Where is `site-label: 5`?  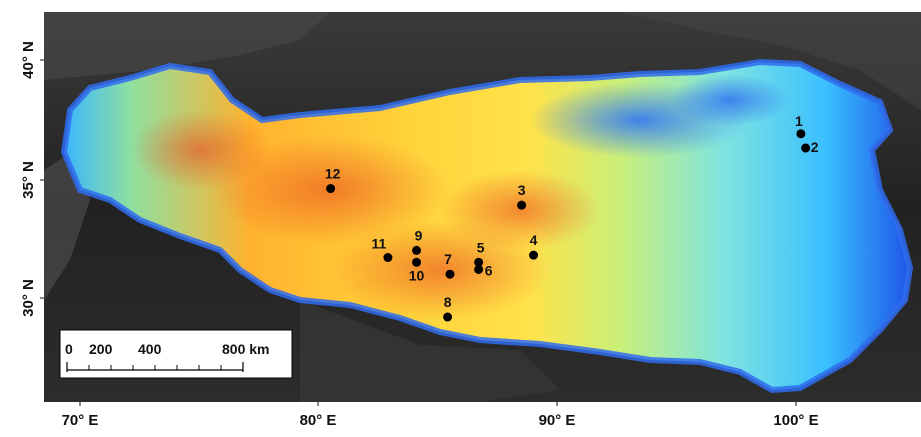
site-label: 5 is located at coordinates (481, 247).